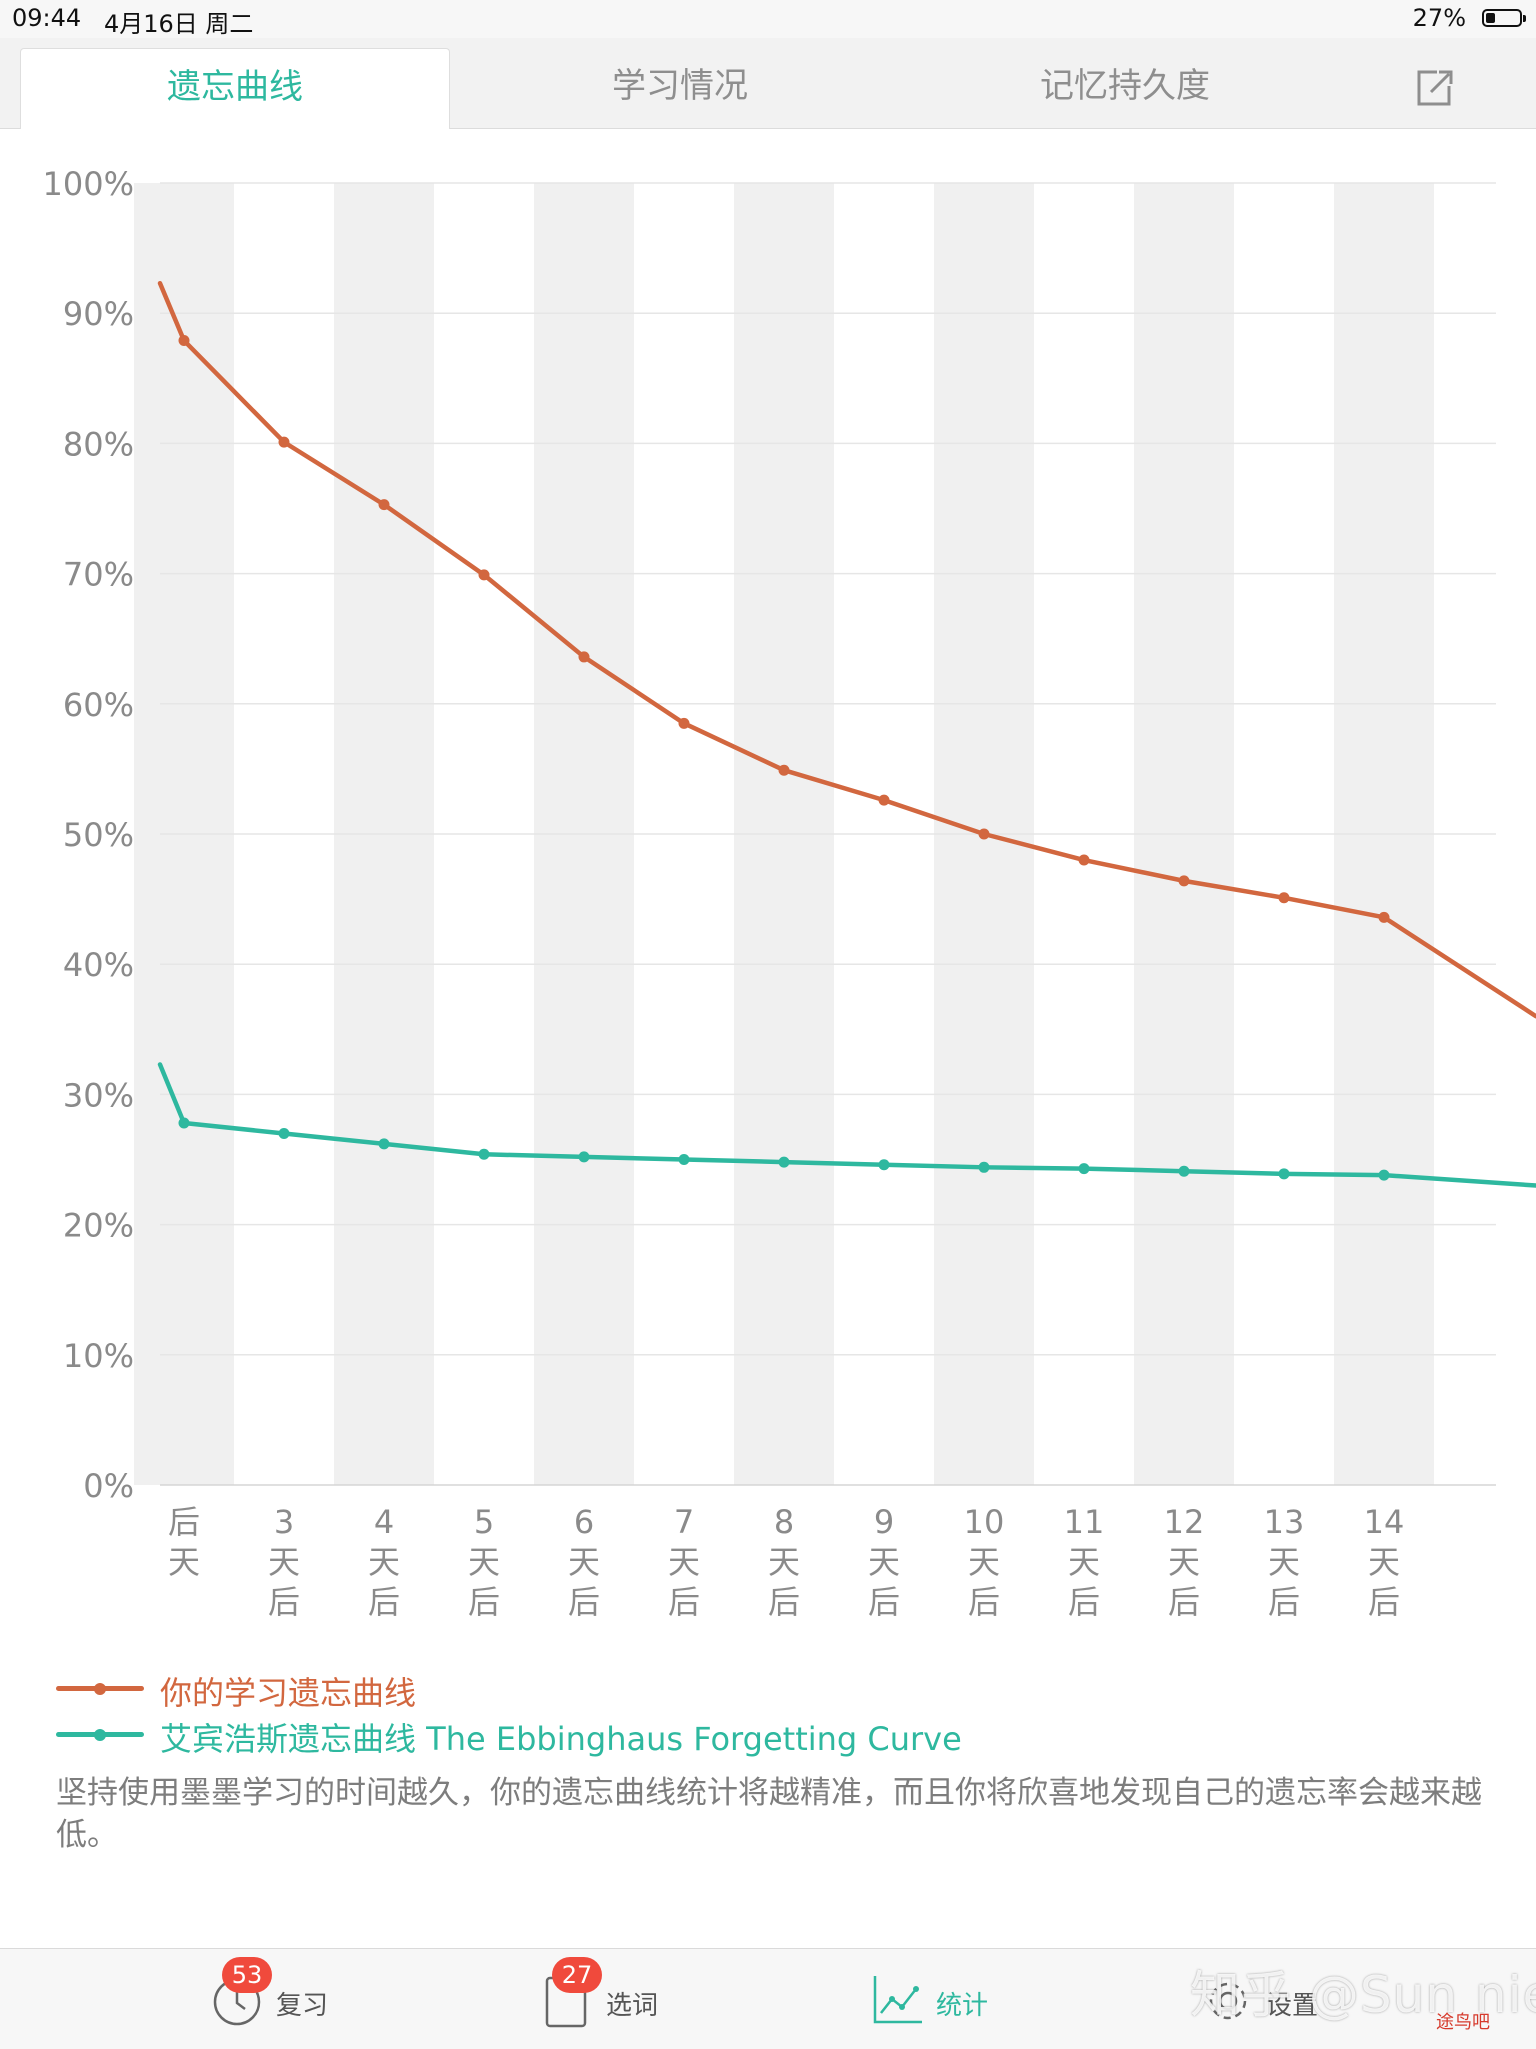  I want to click on x-tick-label: 3, so click(284, 1522).